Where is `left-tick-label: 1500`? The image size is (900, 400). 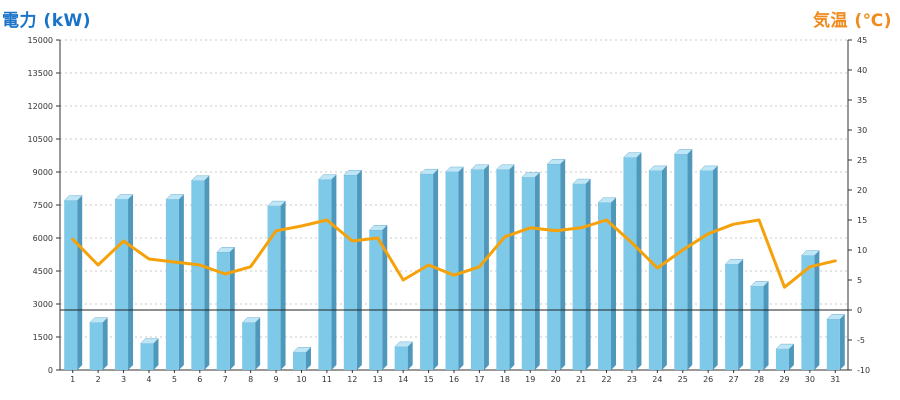 left-tick-label: 1500 is located at coordinates (43, 337).